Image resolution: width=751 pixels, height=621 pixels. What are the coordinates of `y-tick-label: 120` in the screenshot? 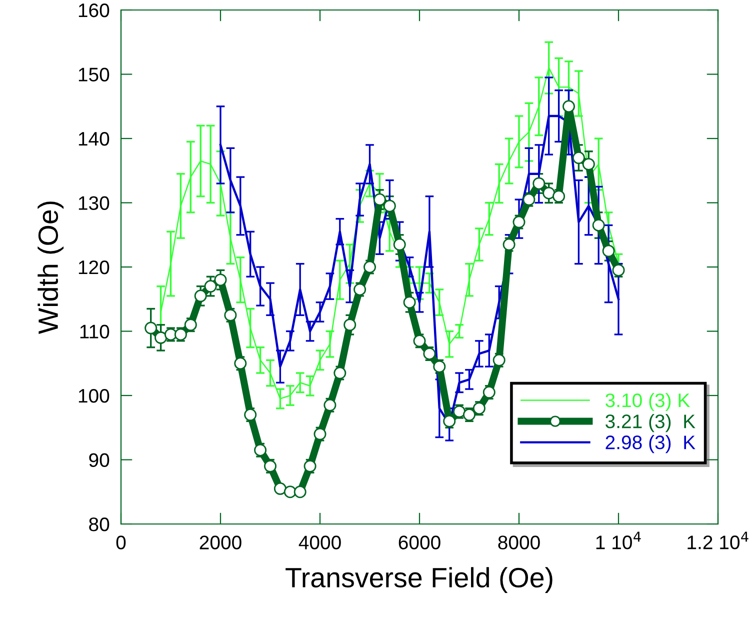 It's located at (94, 267).